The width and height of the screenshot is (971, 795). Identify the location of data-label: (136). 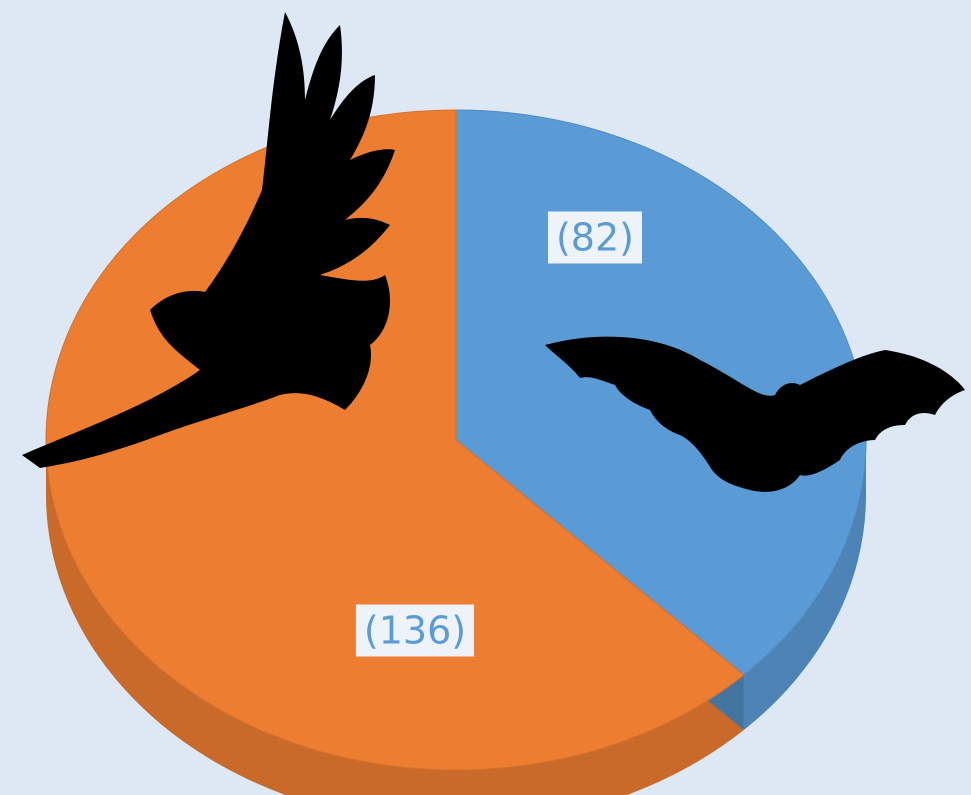
(415, 631).